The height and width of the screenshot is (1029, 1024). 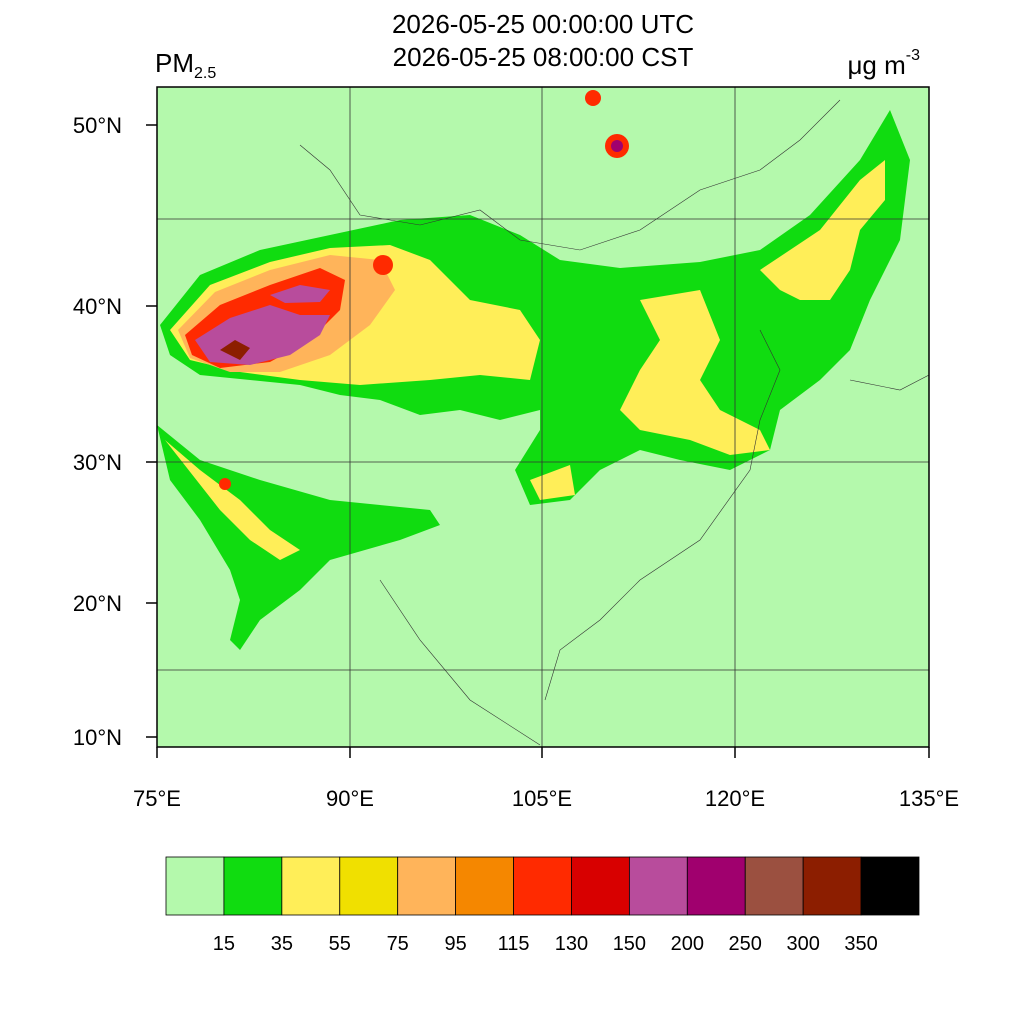 I want to click on lon-label: 90°E, so click(x=350, y=798).